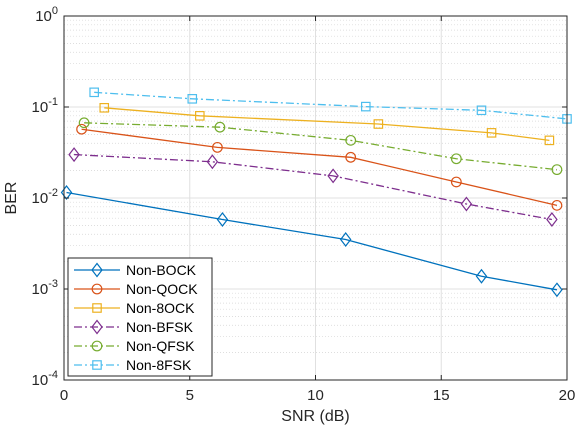 Image resolution: width=582 pixels, height=434 pixels. I want to click on legend-item: Non-BOCK, so click(135, 270).